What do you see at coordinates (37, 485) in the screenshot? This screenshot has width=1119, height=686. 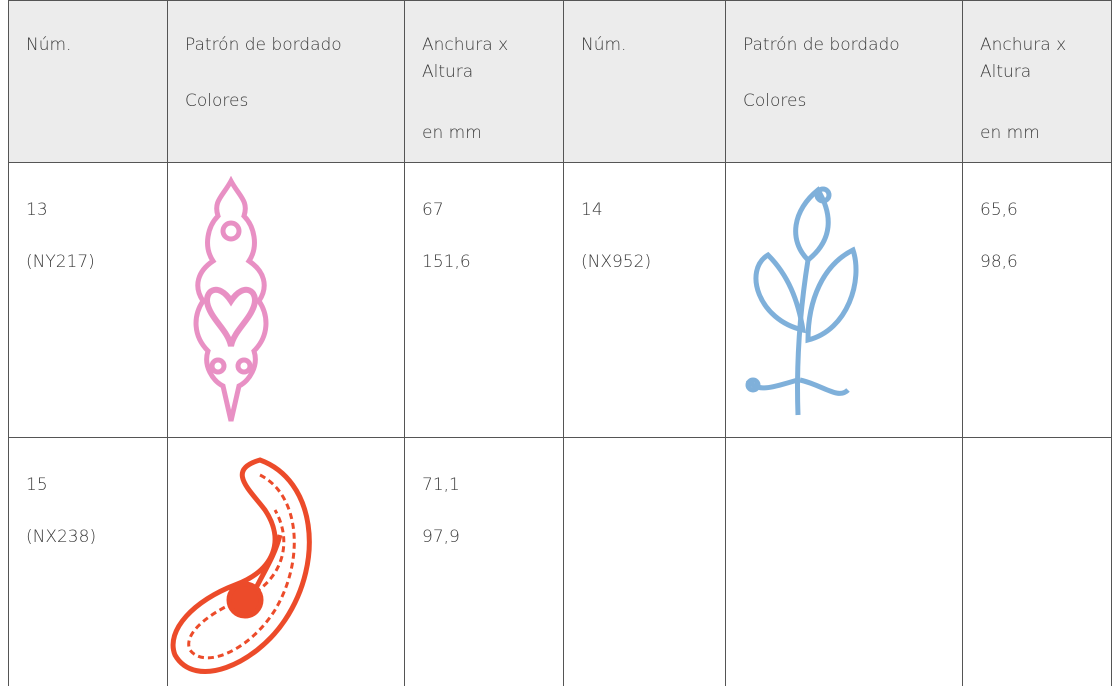 I see `entry-number: 15` at bounding box center [37, 485].